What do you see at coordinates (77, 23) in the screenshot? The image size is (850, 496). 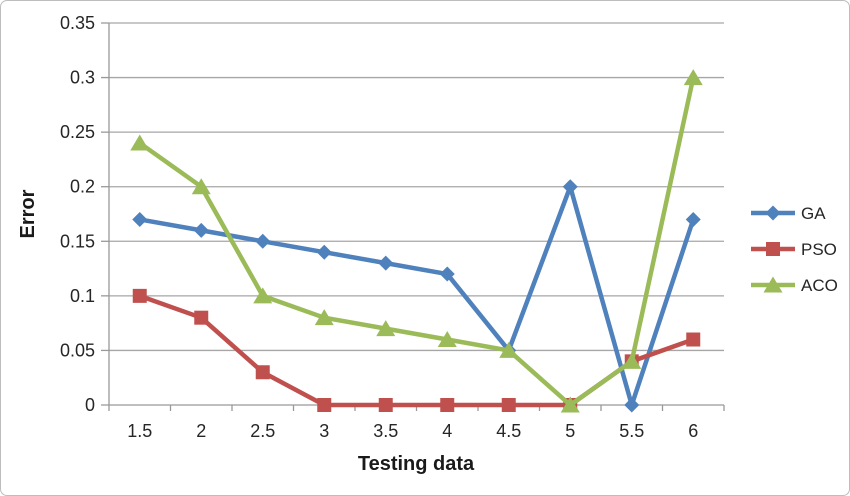 I see `y-tick-label: 0.35` at bounding box center [77, 23].